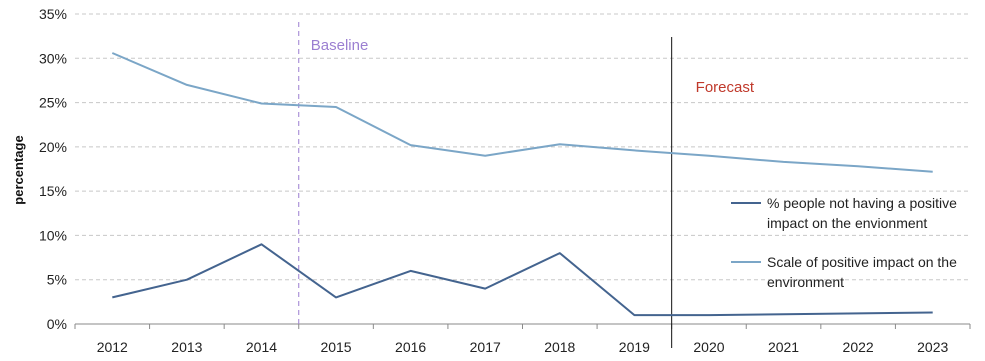 This screenshot has width=985, height=361. Describe the element at coordinates (112, 347) in the screenshot. I see `x-tick-label: 2012` at that location.